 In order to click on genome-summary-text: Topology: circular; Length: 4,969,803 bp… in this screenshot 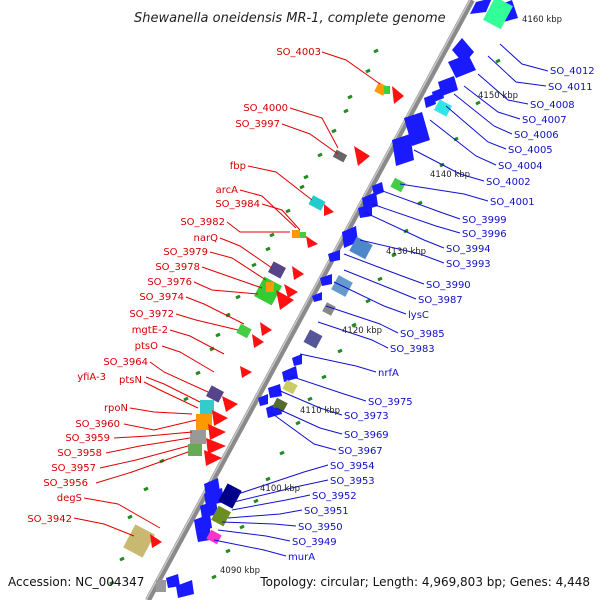, I will do `click(424, 582)`.